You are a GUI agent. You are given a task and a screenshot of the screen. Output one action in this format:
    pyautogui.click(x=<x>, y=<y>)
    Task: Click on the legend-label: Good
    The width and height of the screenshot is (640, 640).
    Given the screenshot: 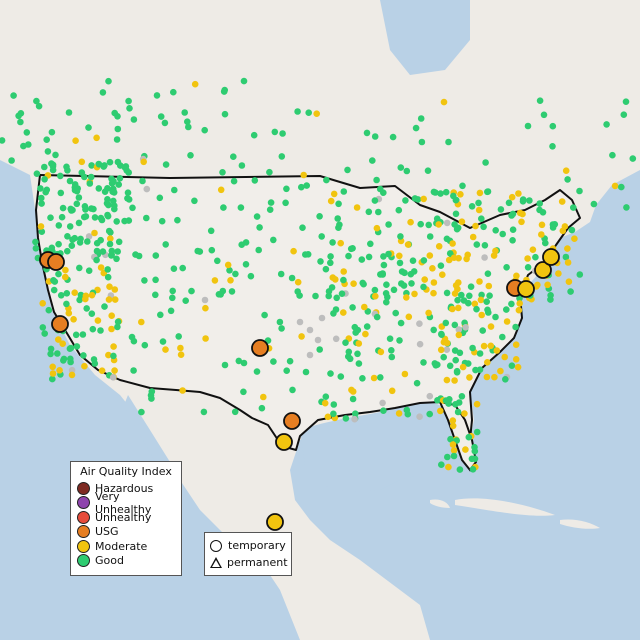 What is the action you would take?
    pyautogui.click(x=109, y=561)
    